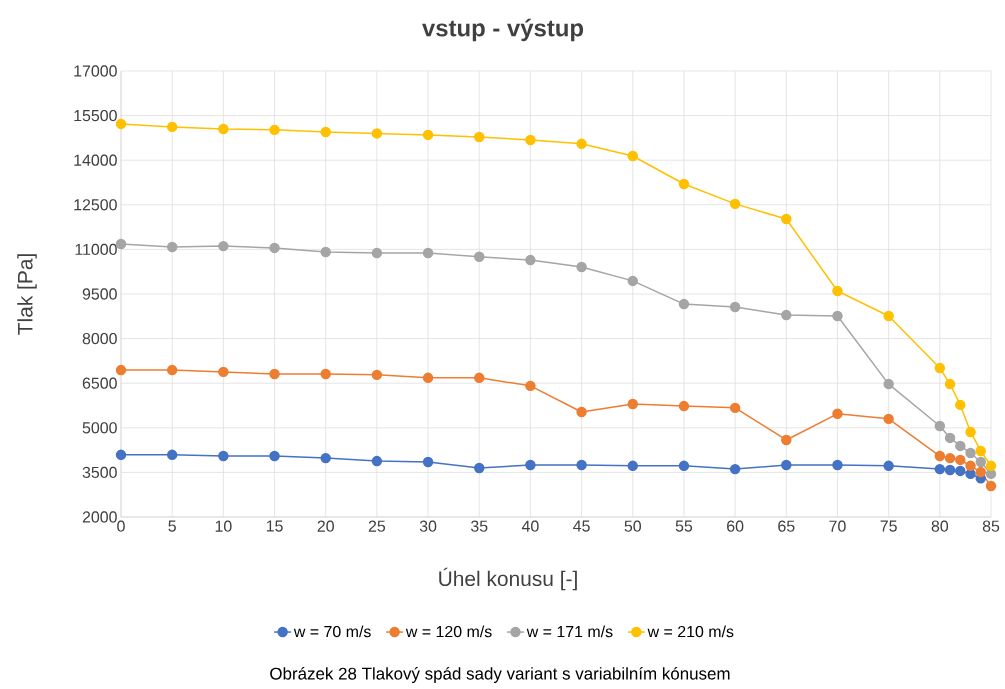 The width and height of the screenshot is (1005, 689). Describe the element at coordinates (96, 249) in the screenshot. I see `y-tick-label: 11000` at that location.